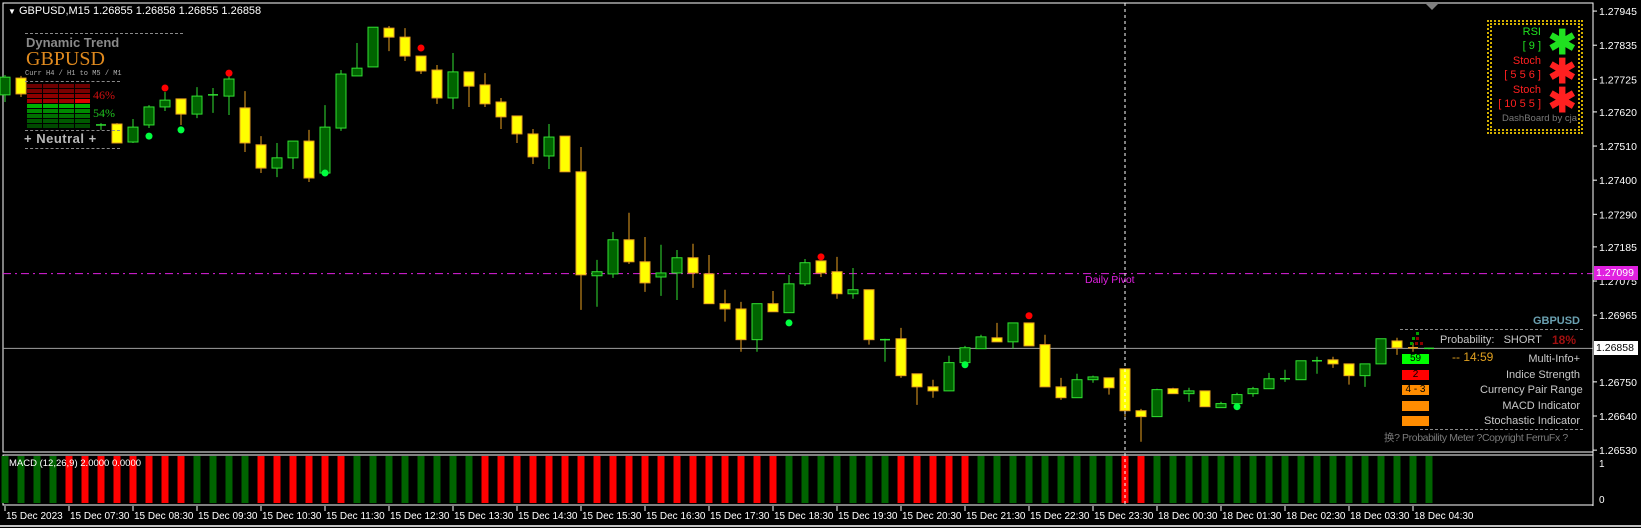 The image size is (1641, 528). I want to click on probability-symbol: GBPUSD, so click(1556, 321).